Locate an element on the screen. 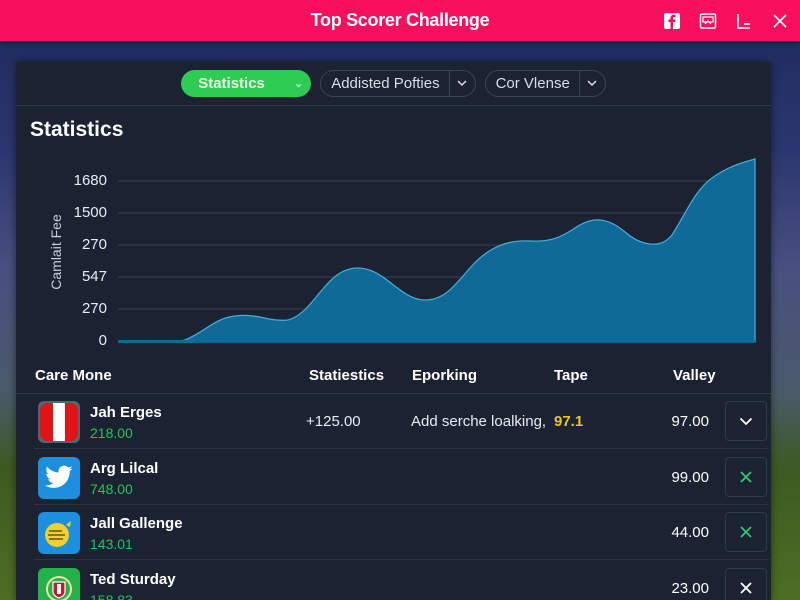 This screenshot has height=600, width=800. player-score: 143.01 is located at coordinates (111, 544).